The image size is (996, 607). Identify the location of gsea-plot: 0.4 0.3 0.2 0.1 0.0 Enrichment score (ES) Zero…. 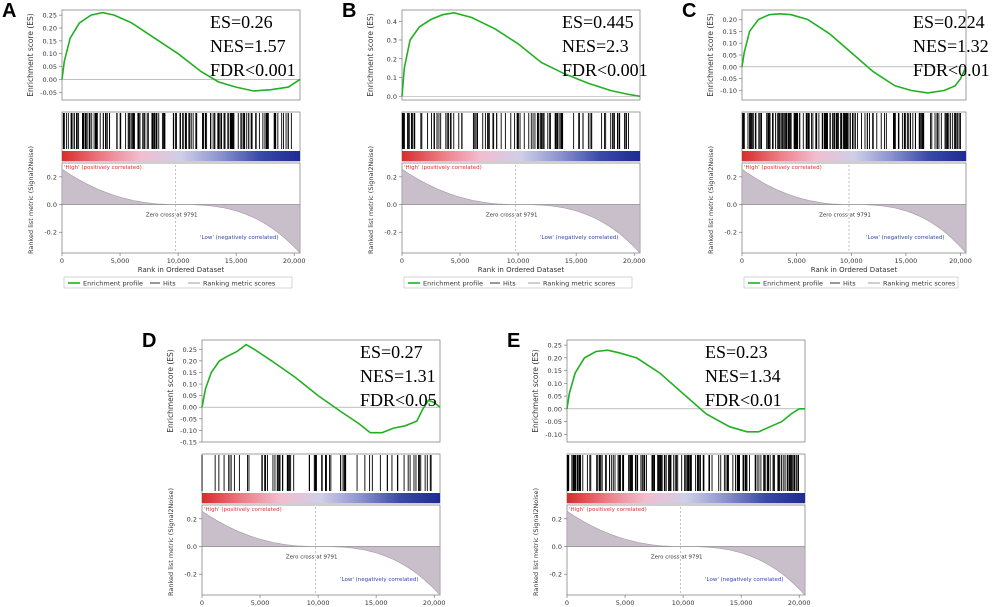
(506, 149).